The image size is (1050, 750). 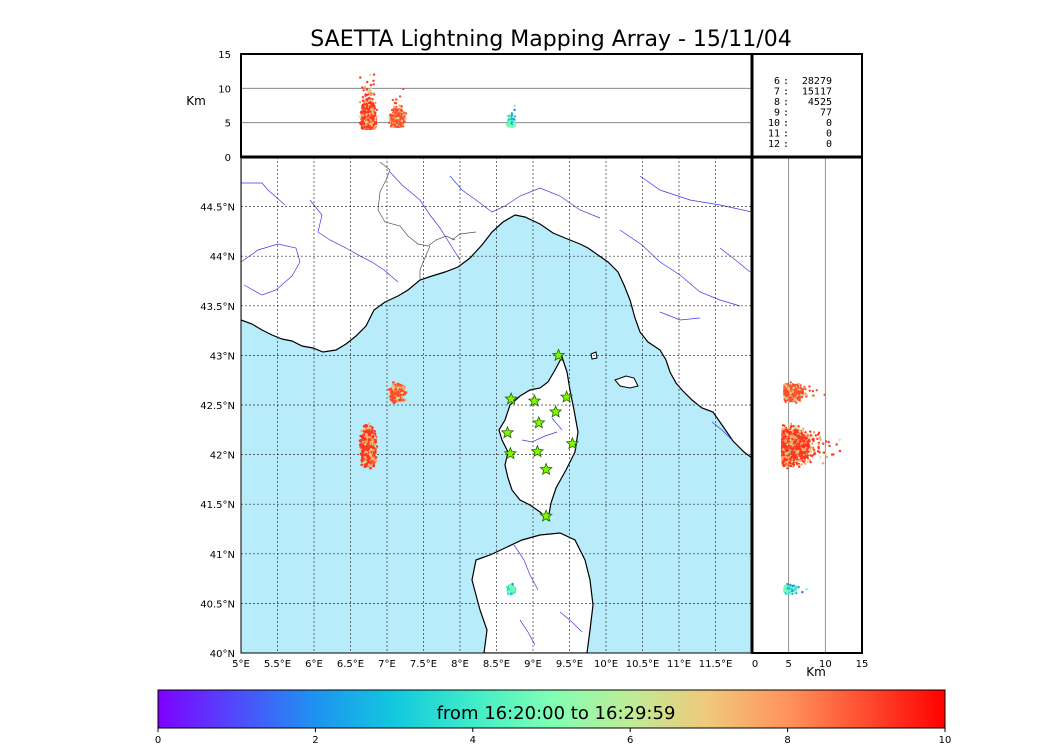 I want to click on elba-island, so click(x=626, y=382).